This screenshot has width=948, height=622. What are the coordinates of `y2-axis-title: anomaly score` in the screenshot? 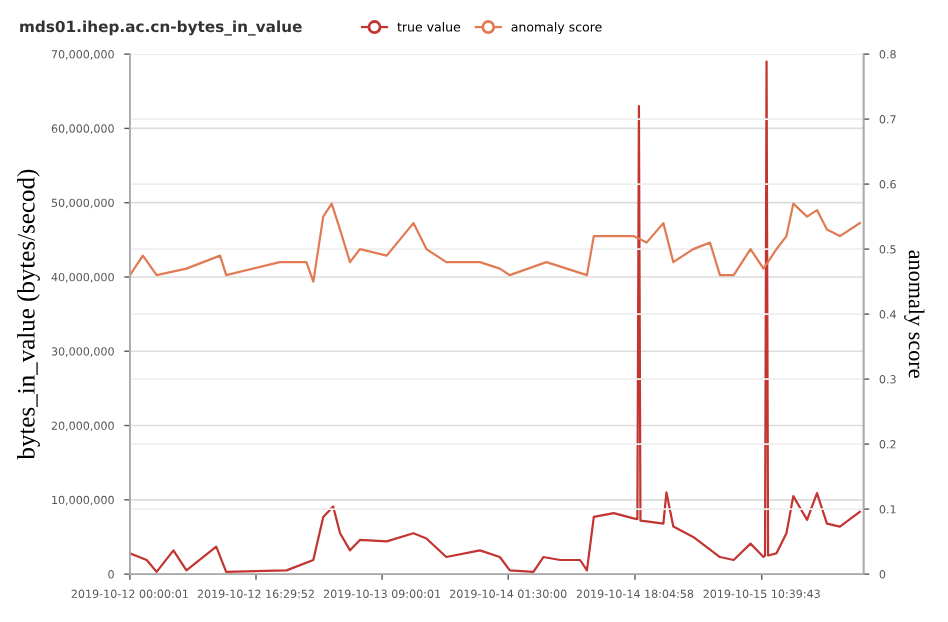 It's located at (914, 314).